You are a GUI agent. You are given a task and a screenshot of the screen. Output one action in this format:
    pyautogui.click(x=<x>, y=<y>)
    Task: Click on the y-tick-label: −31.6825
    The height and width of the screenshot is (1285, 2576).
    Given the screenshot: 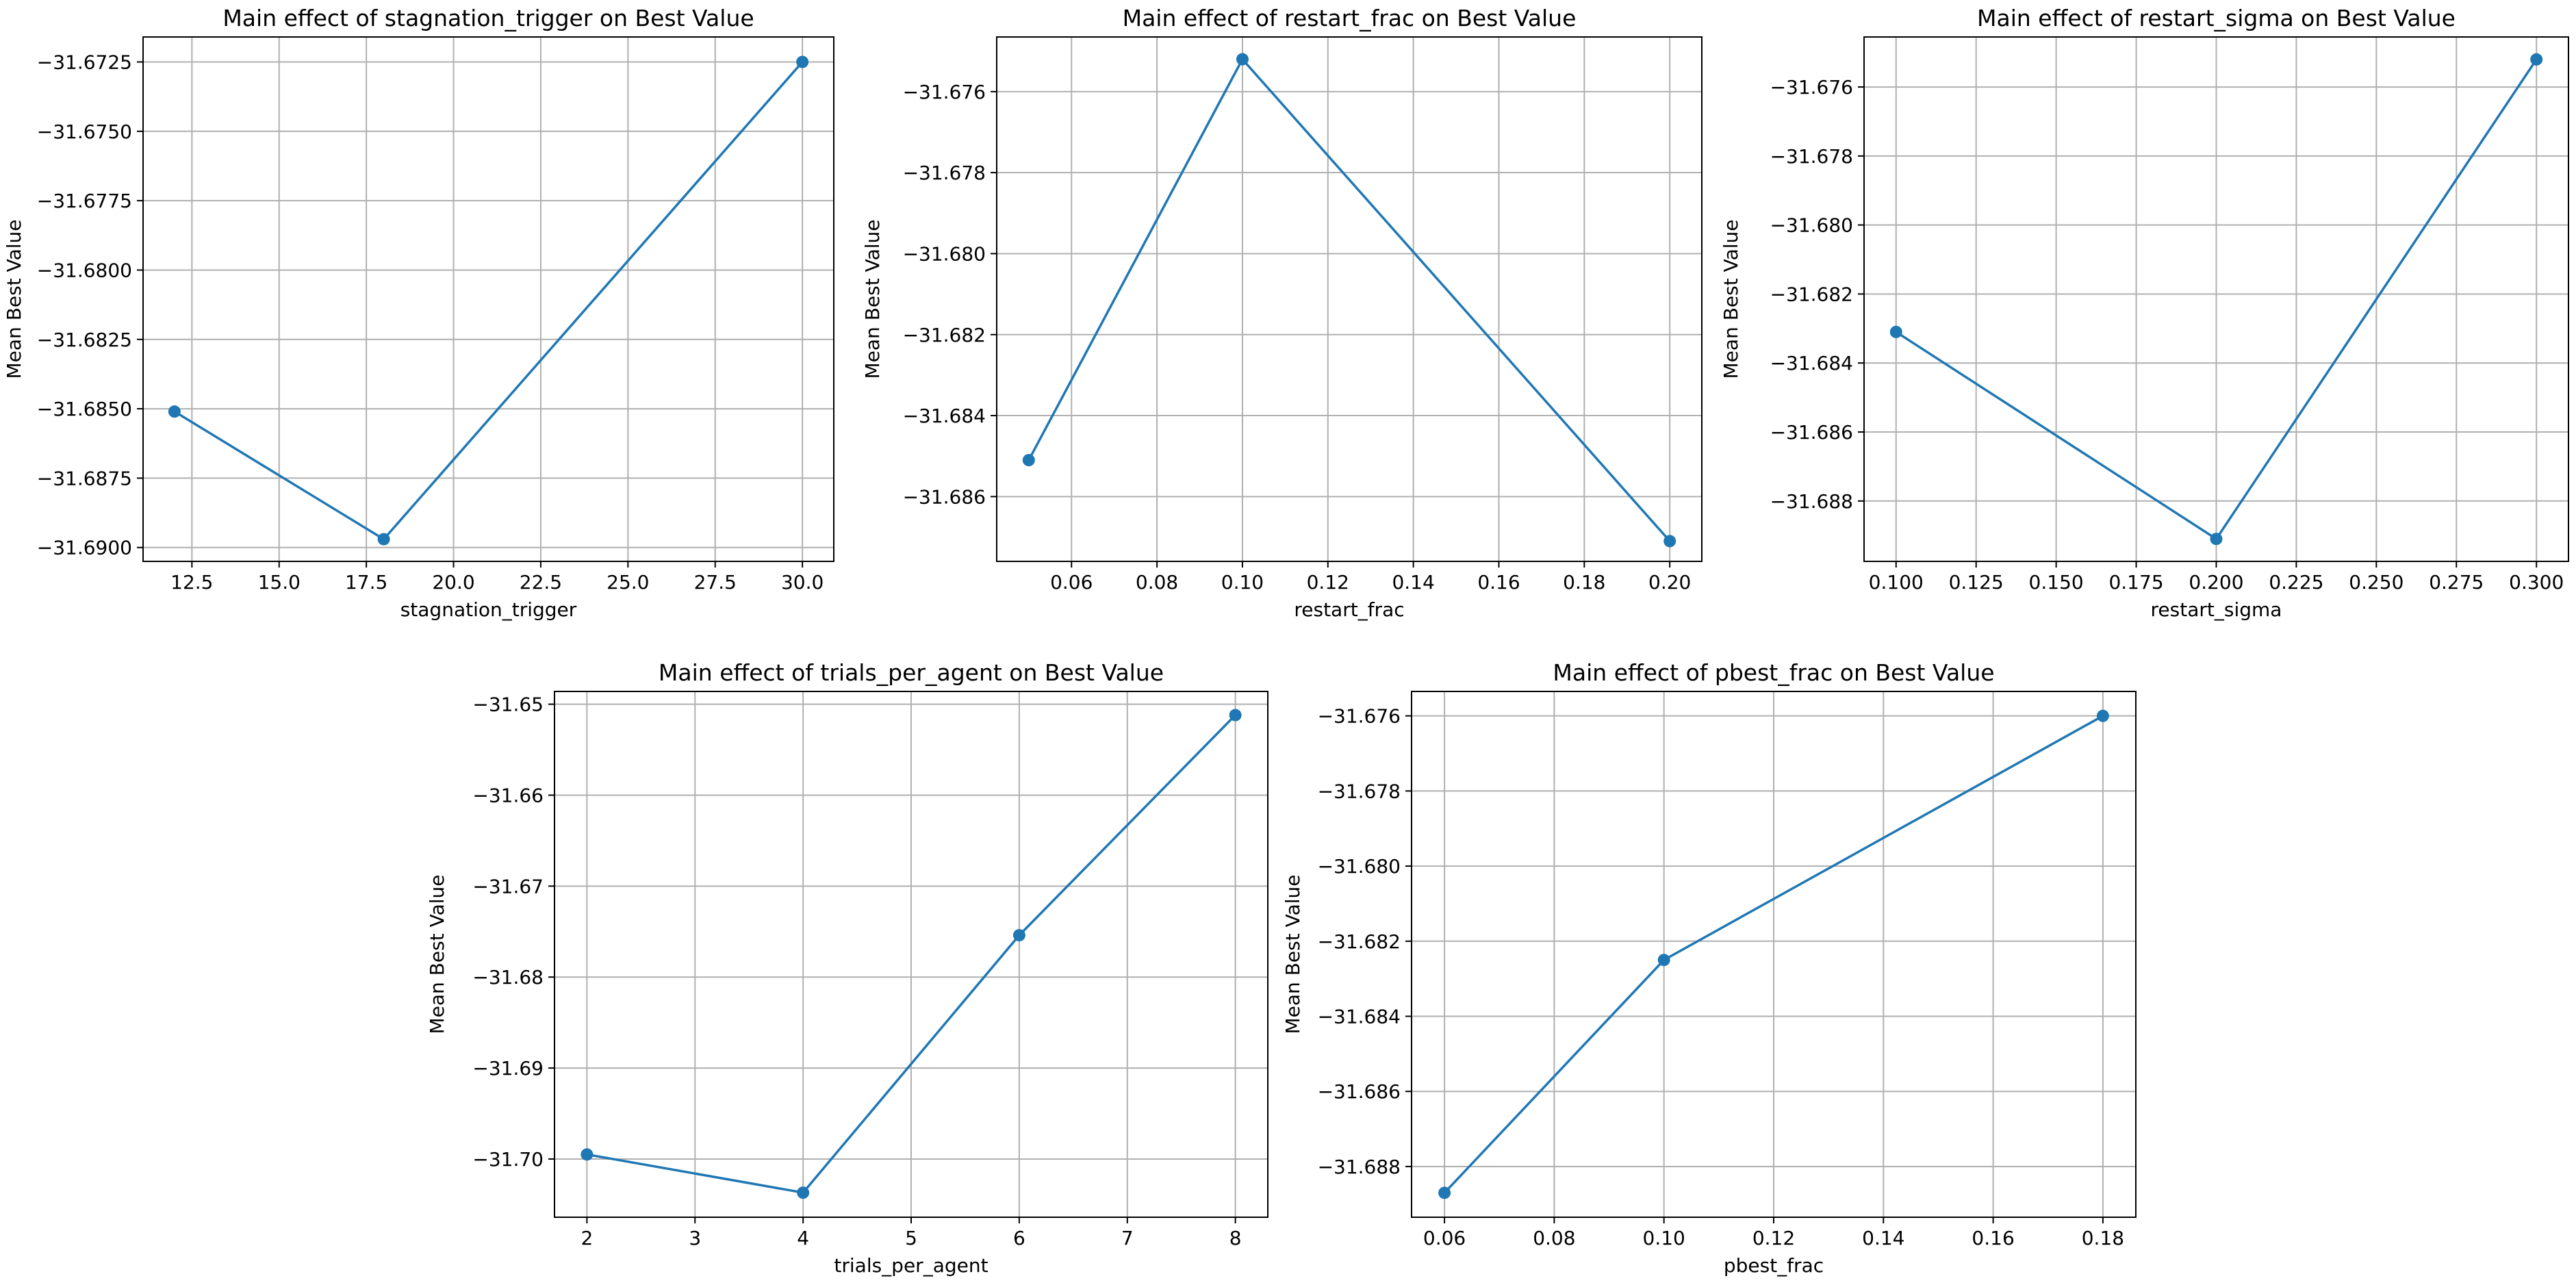 What is the action you would take?
    pyautogui.click(x=84, y=340)
    